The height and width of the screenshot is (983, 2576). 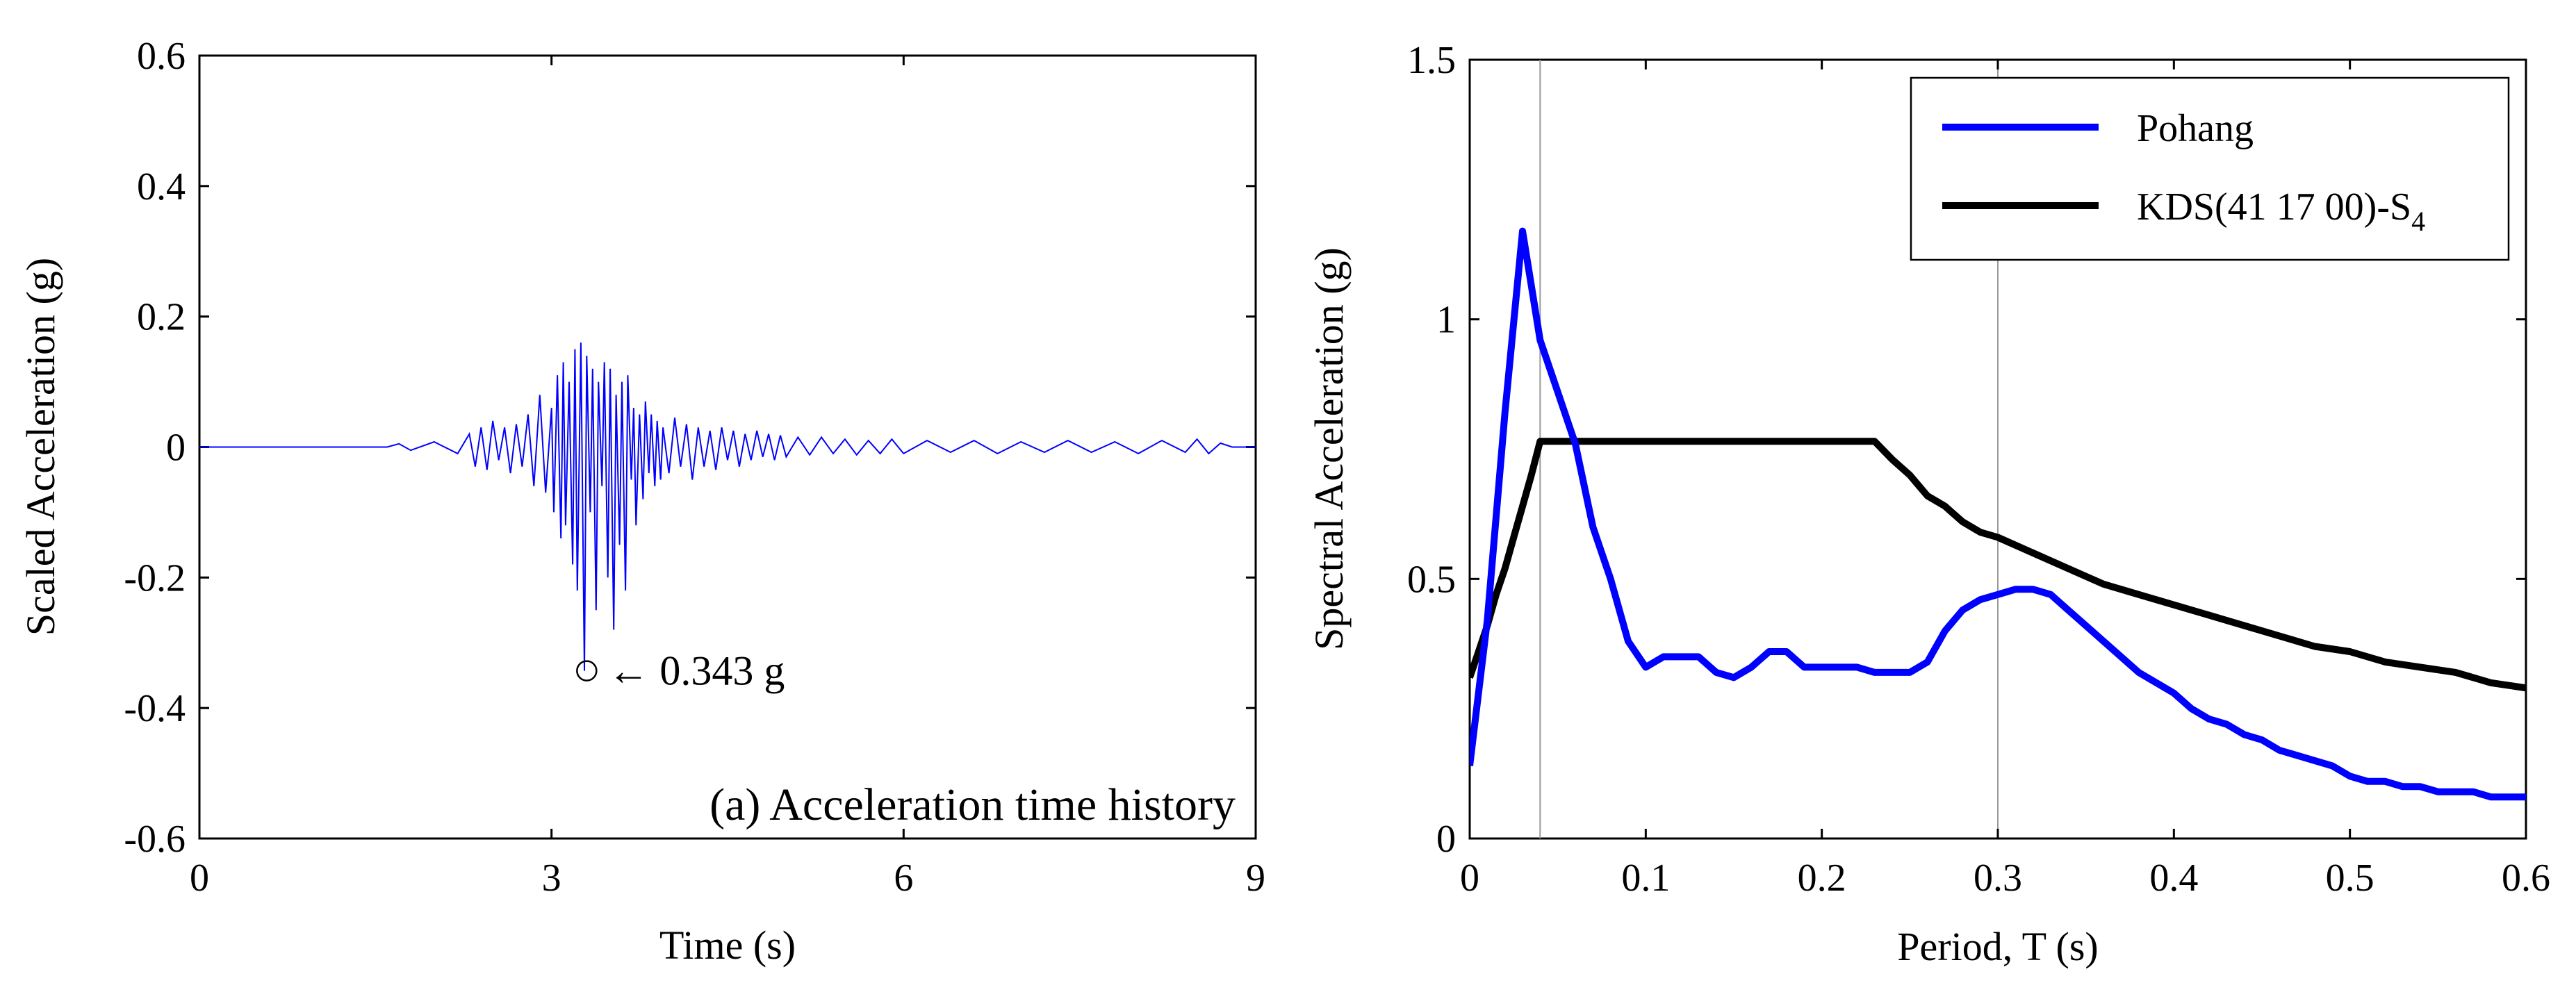 I want to click on b-xtick-label: 0.1, so click(x=1645, y=878).